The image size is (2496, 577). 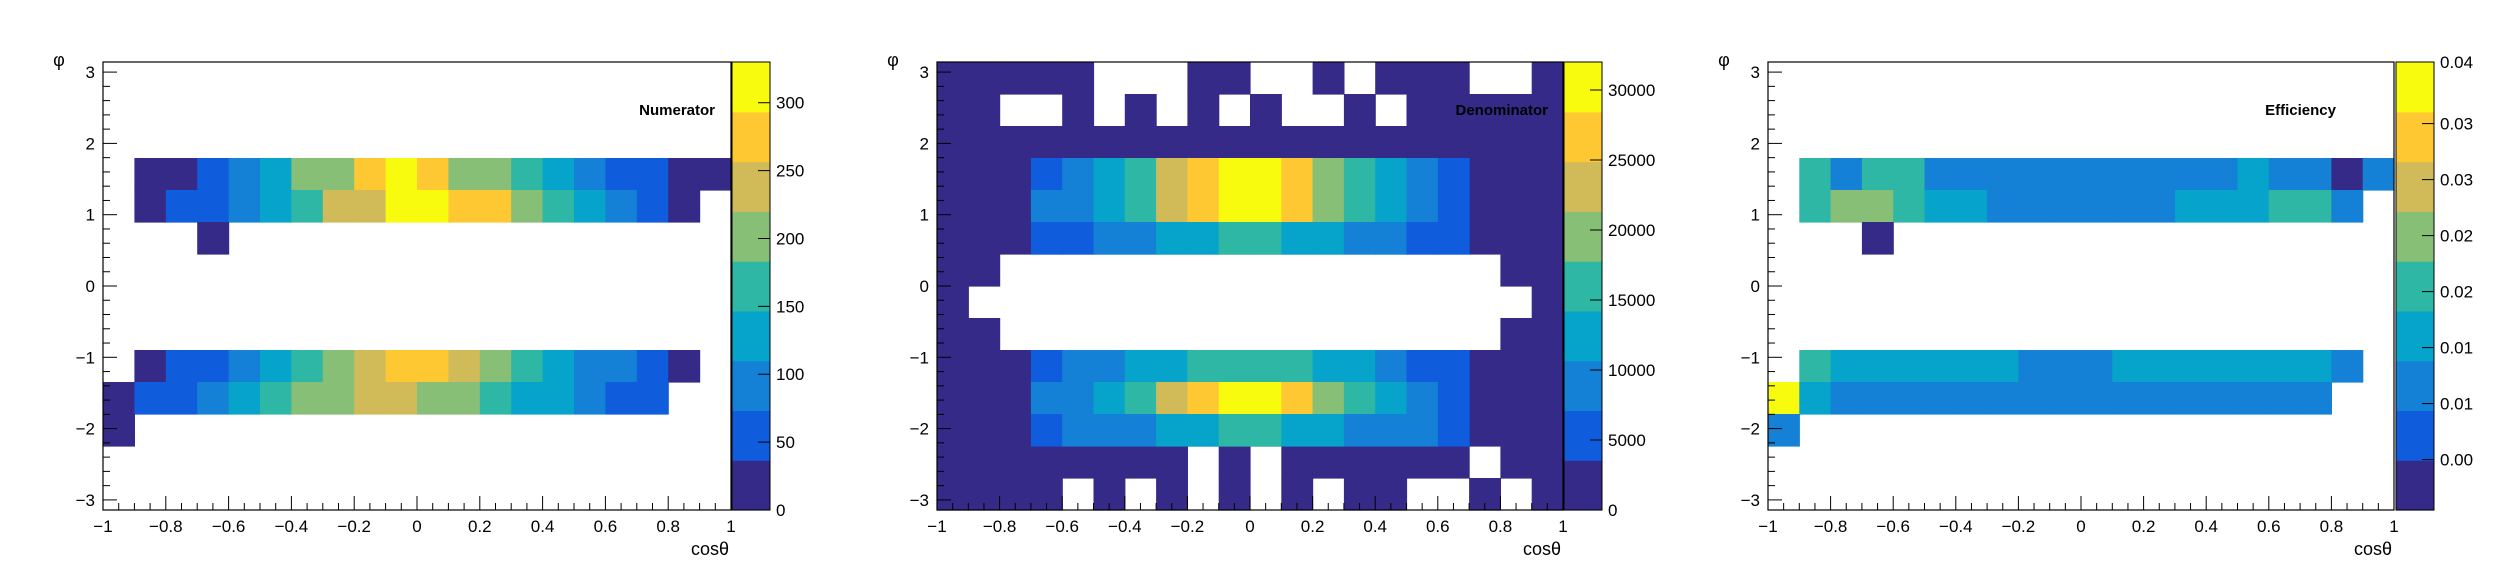 I want to click on y-tick-label: 2, so click(x=90, y=143).